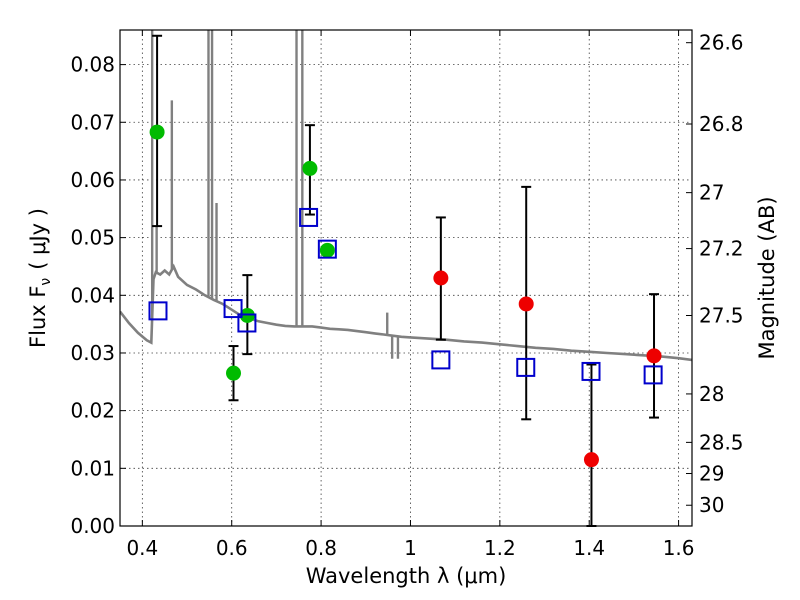 The height and width of the screenshot is (600, 800). Describe the element at coordinates (92, 526) in the screenshot. I see `y-tick-label: 0.00` at that location.